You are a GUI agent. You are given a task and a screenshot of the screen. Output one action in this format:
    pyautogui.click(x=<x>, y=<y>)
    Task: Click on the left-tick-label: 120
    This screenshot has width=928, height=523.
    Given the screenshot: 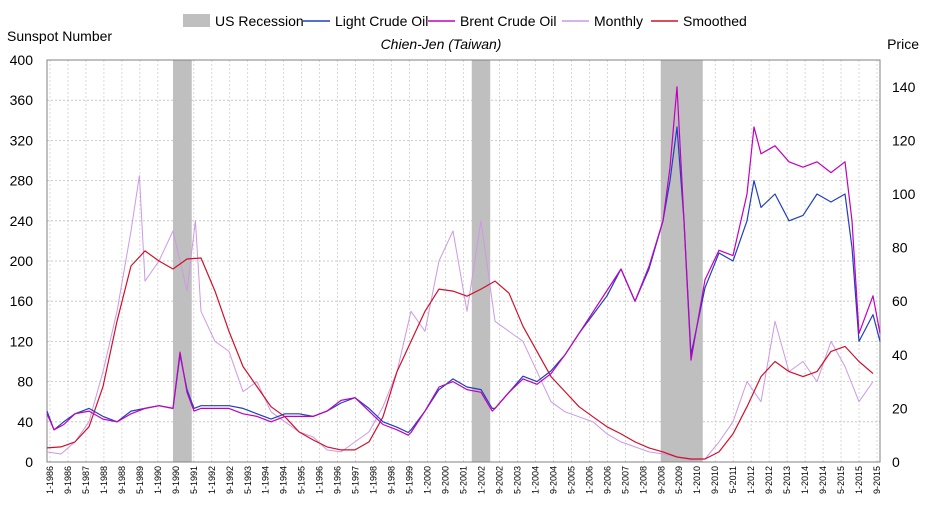 What is the action you would take?
    pyautogui.click(x=22, y=341)
    